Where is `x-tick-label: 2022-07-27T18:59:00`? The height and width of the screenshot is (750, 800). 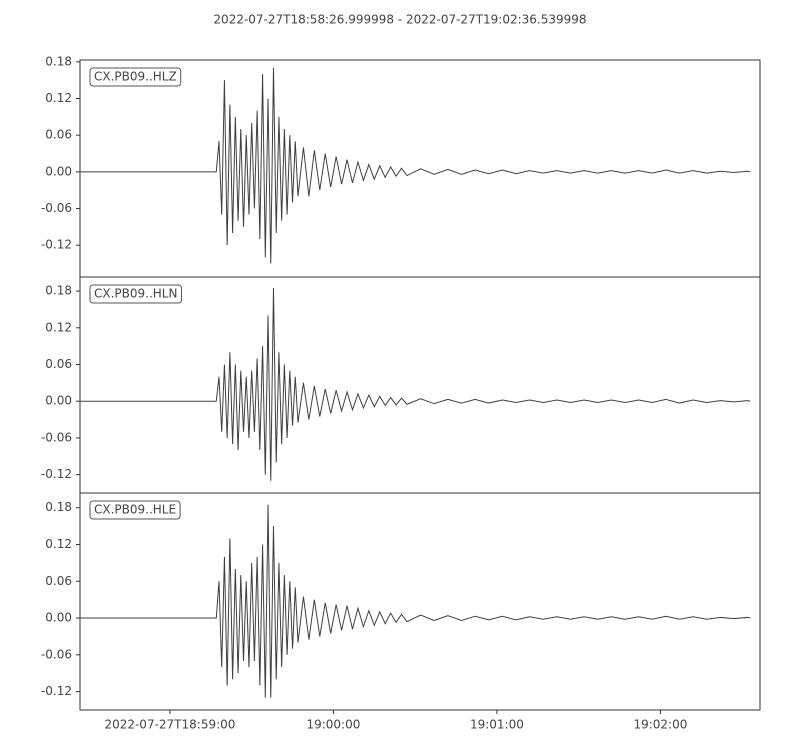
x-tick-label: 2022-07-27T18:59:00 is located at coordinates (169, 725).